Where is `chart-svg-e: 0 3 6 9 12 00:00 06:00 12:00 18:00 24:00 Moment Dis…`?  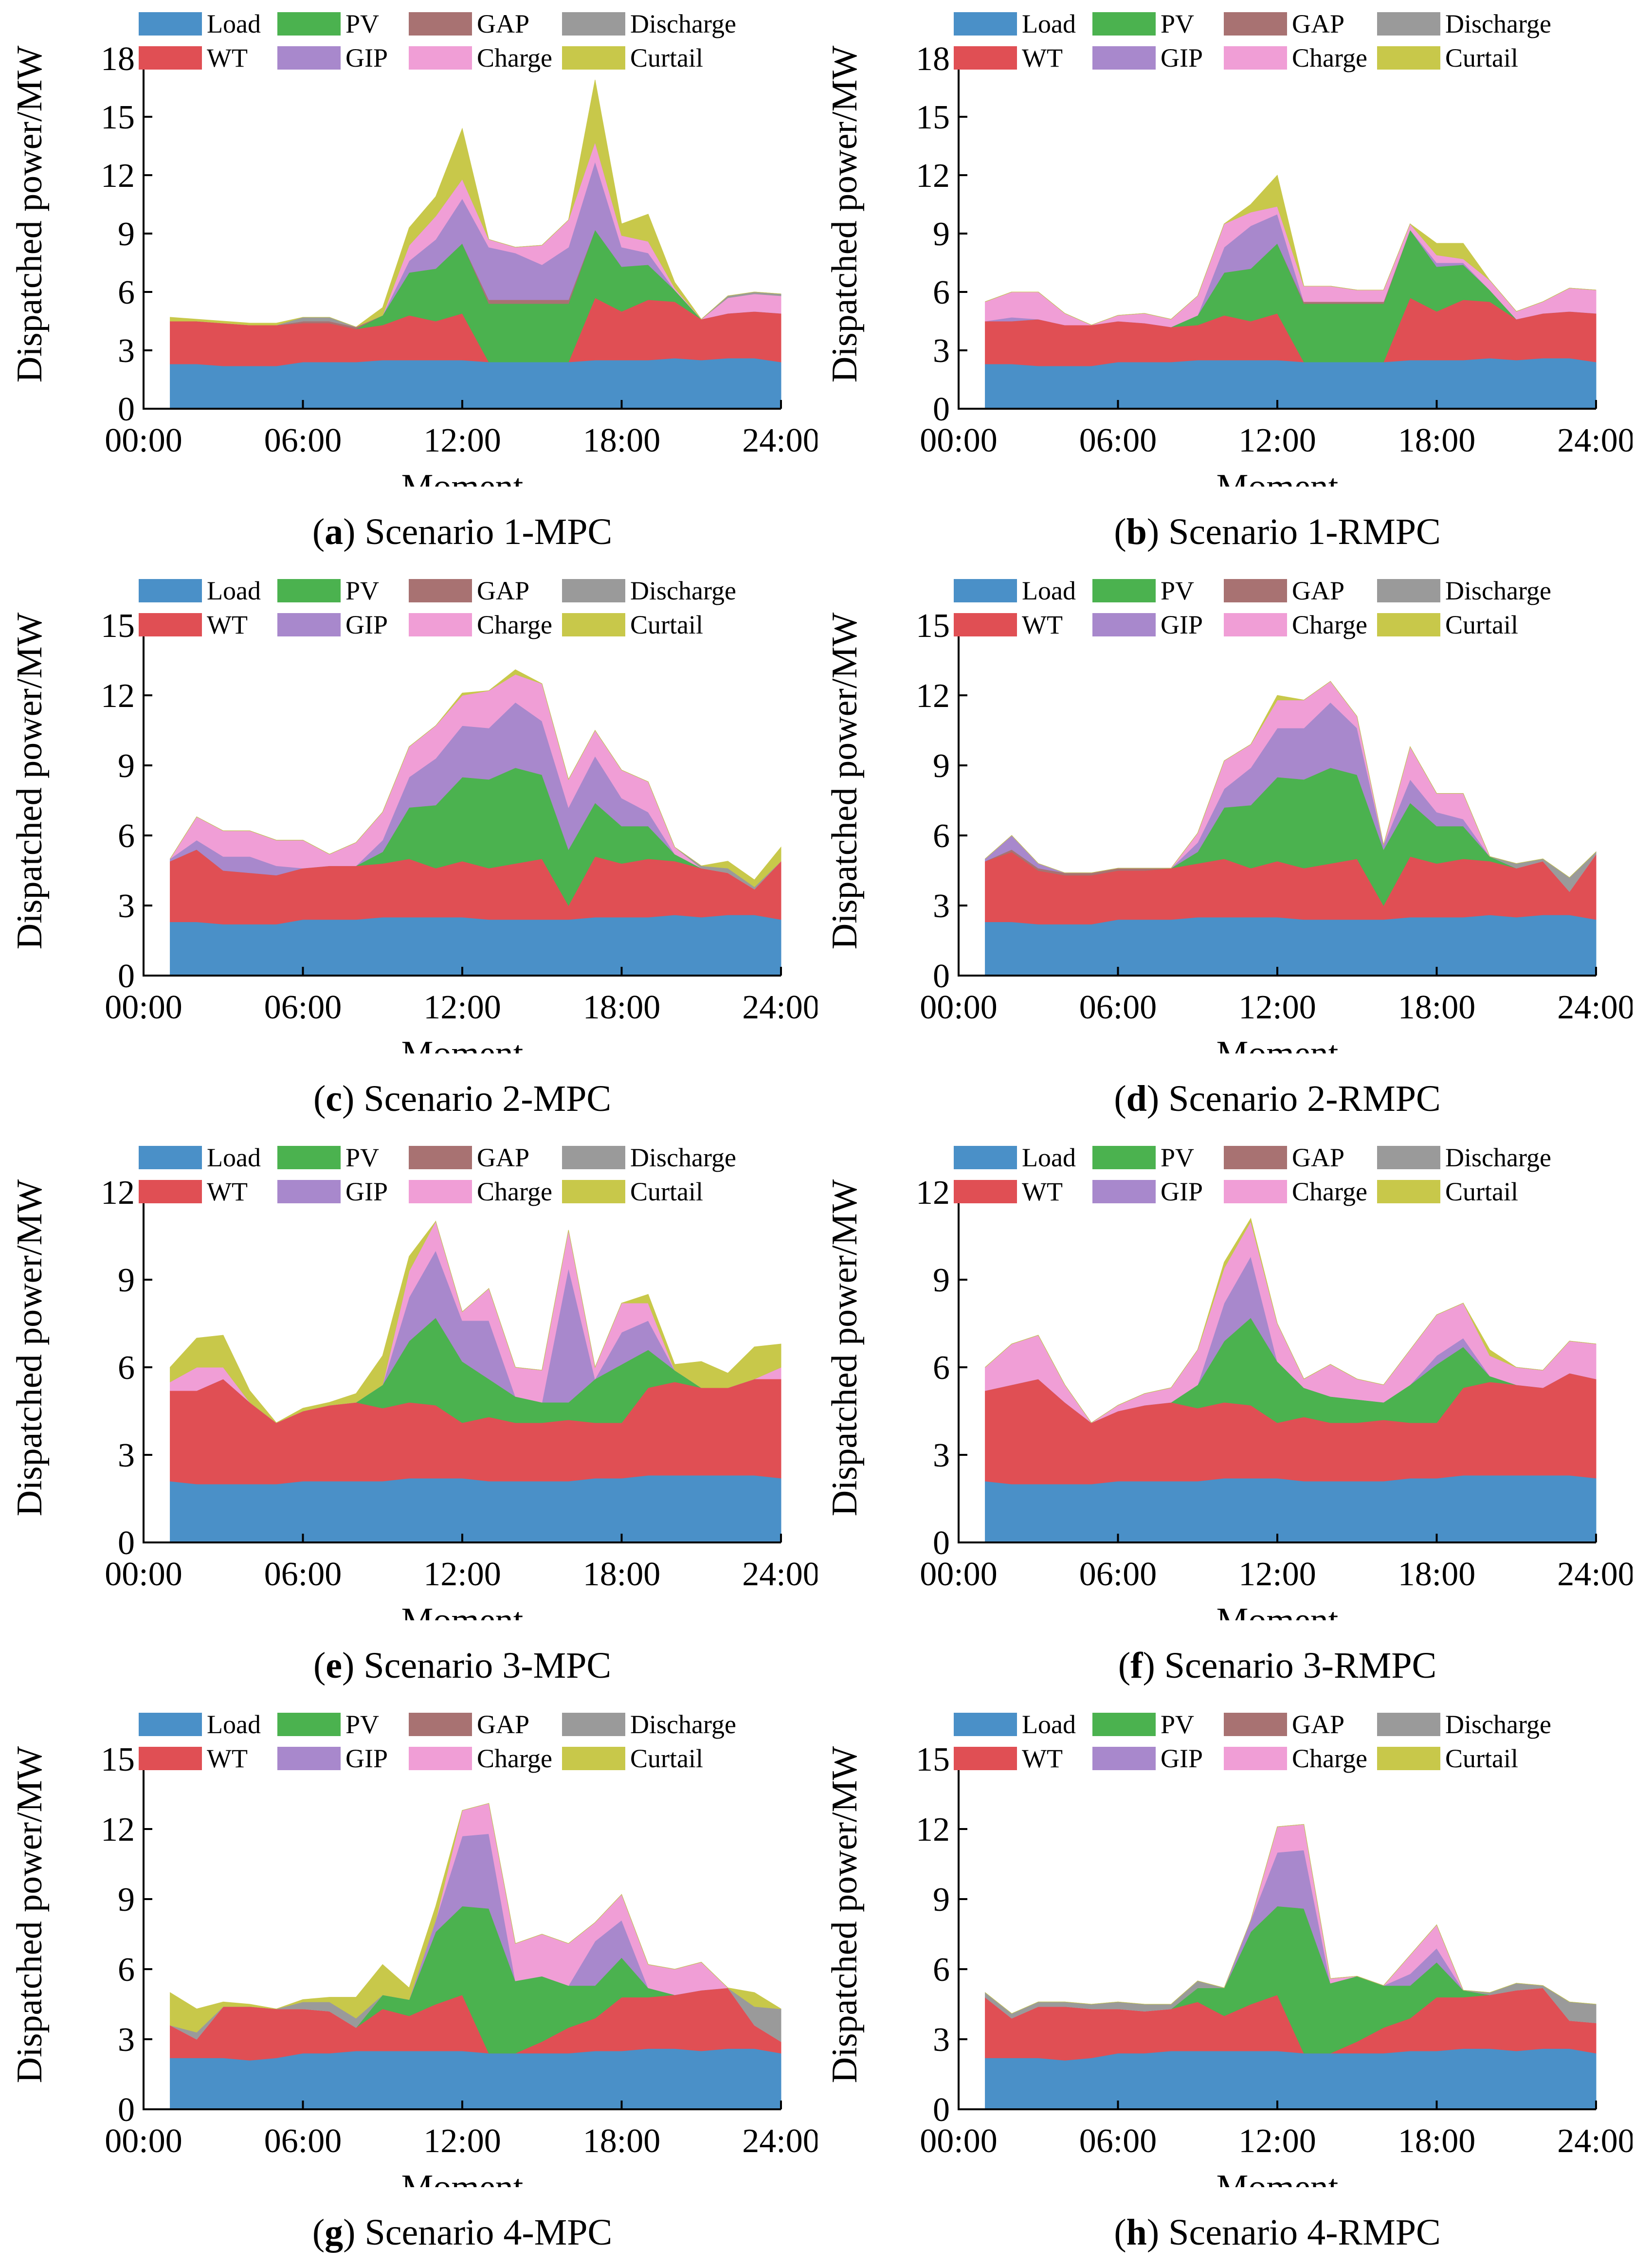
chart-svg-e: 0 3 6 9 12 00:00 06:00 12:00 18:00 24:00 Moment Dis… is located at coordinates (413, 1381).